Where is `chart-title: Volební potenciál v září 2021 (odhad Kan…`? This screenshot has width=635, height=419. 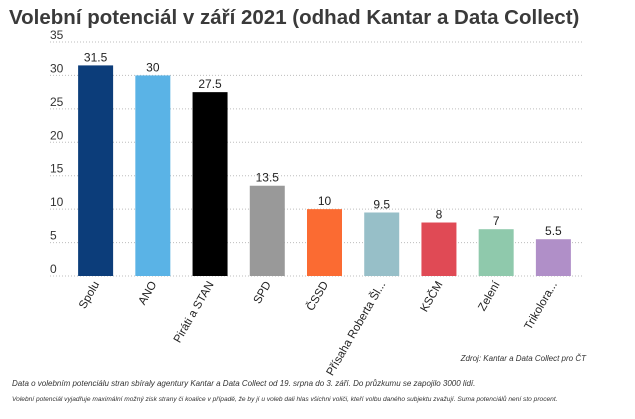 chart-title: Volební potenciál v září 2021 (odhad Kan… is located at coordinates (294, 17).